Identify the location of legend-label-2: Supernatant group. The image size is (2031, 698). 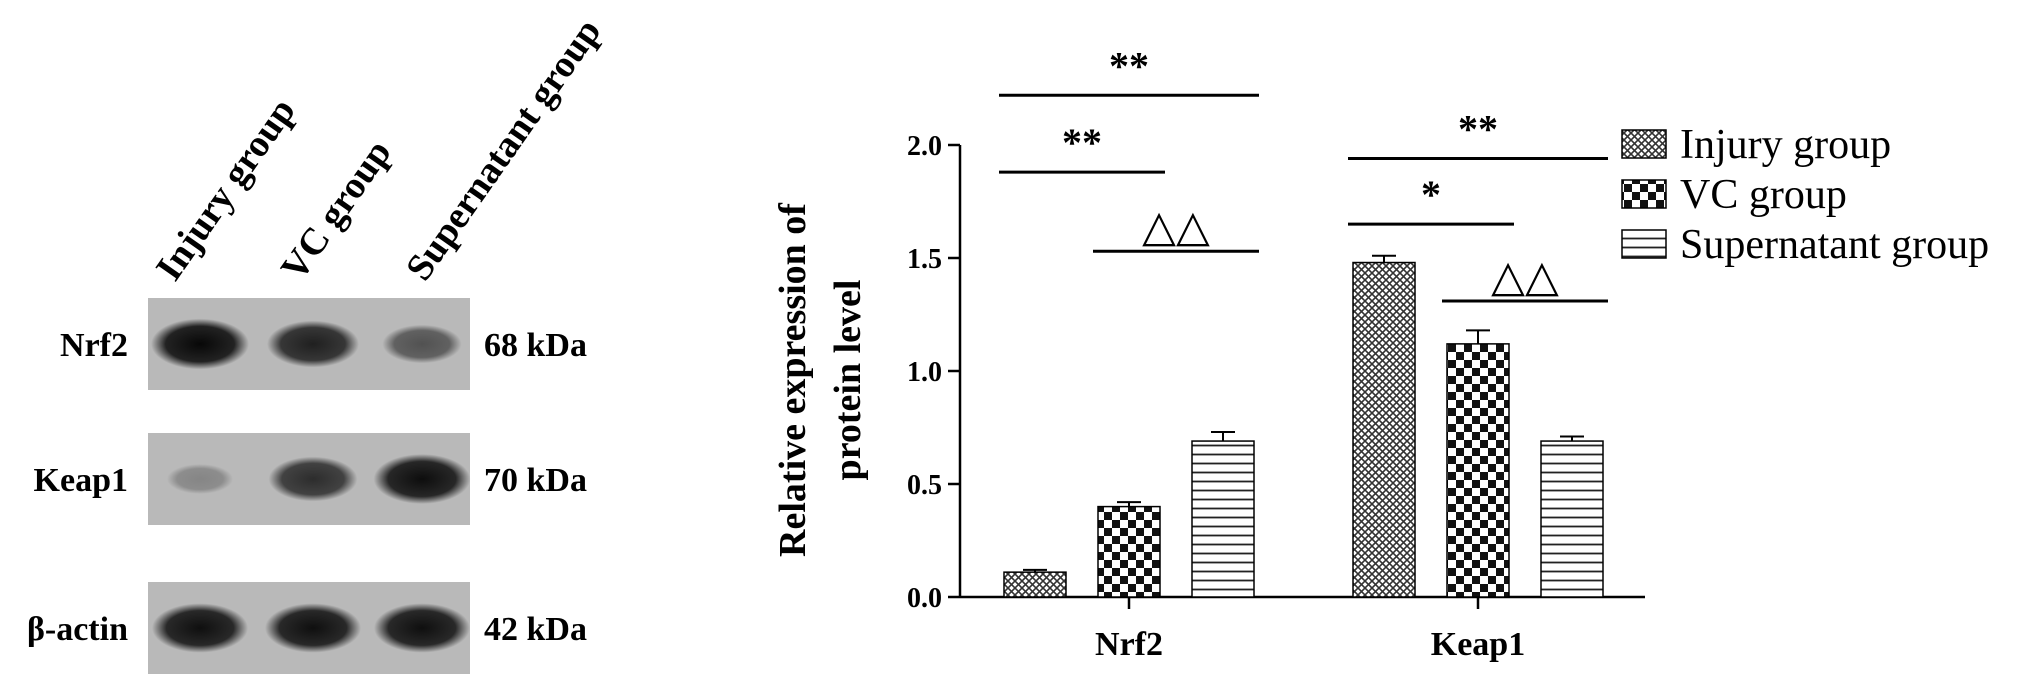
(1834, 245).